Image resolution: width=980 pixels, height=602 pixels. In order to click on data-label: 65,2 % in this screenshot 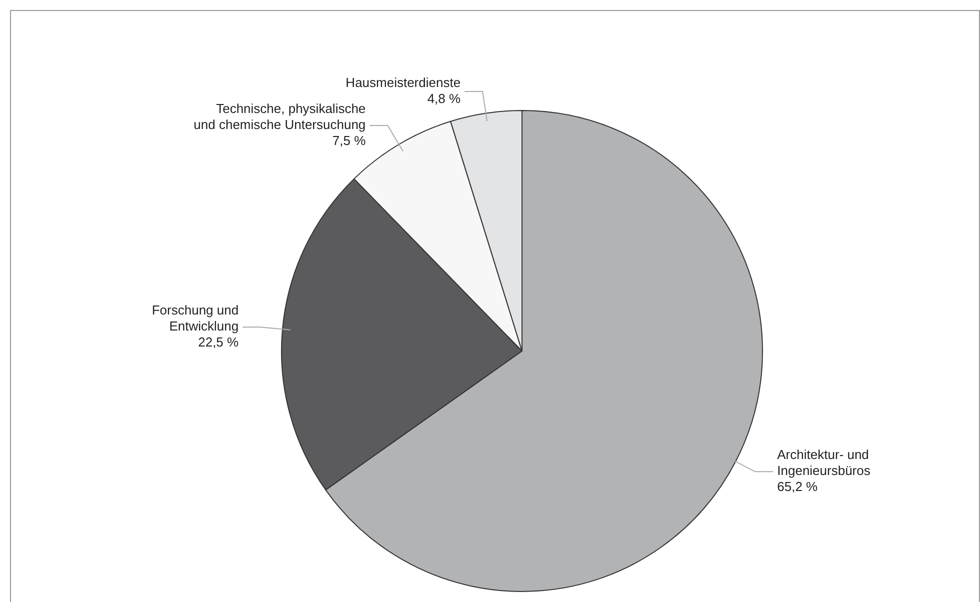, I will do `click(797, 486)`.